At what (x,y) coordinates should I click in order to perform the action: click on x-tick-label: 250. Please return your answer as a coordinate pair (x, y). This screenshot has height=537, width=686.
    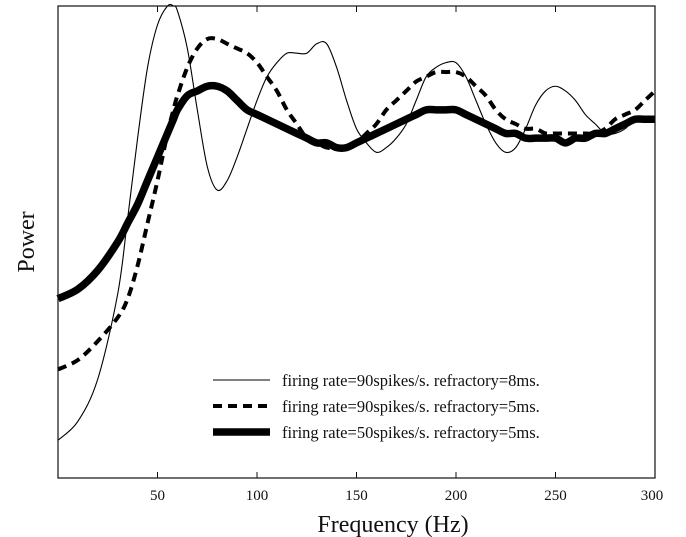
    Looking at the image, I should click on (555, 496).